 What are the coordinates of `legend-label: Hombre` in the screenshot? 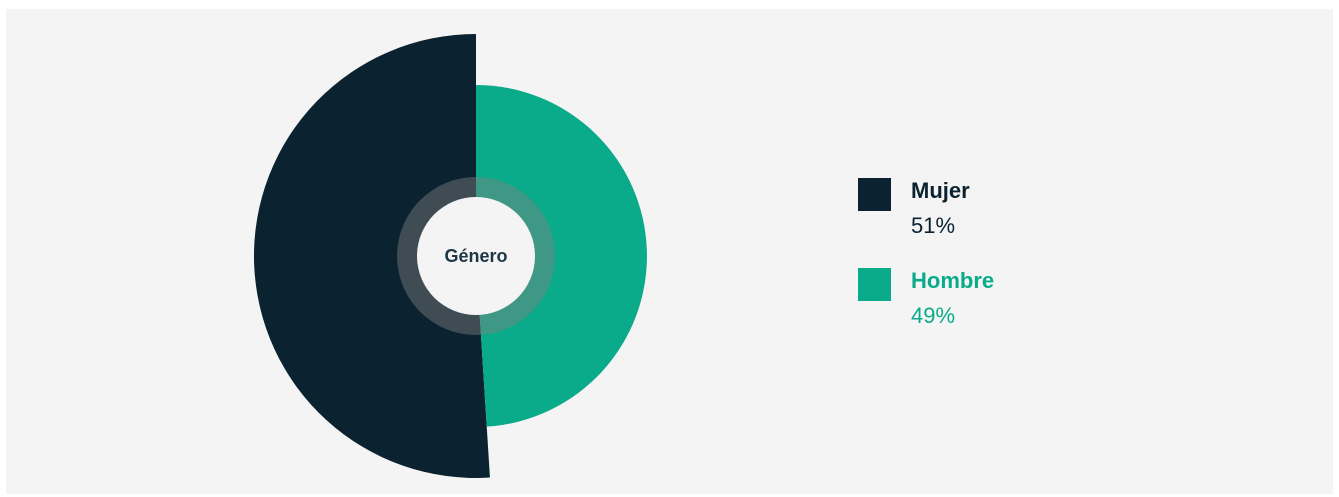 It's located at (953, 280).